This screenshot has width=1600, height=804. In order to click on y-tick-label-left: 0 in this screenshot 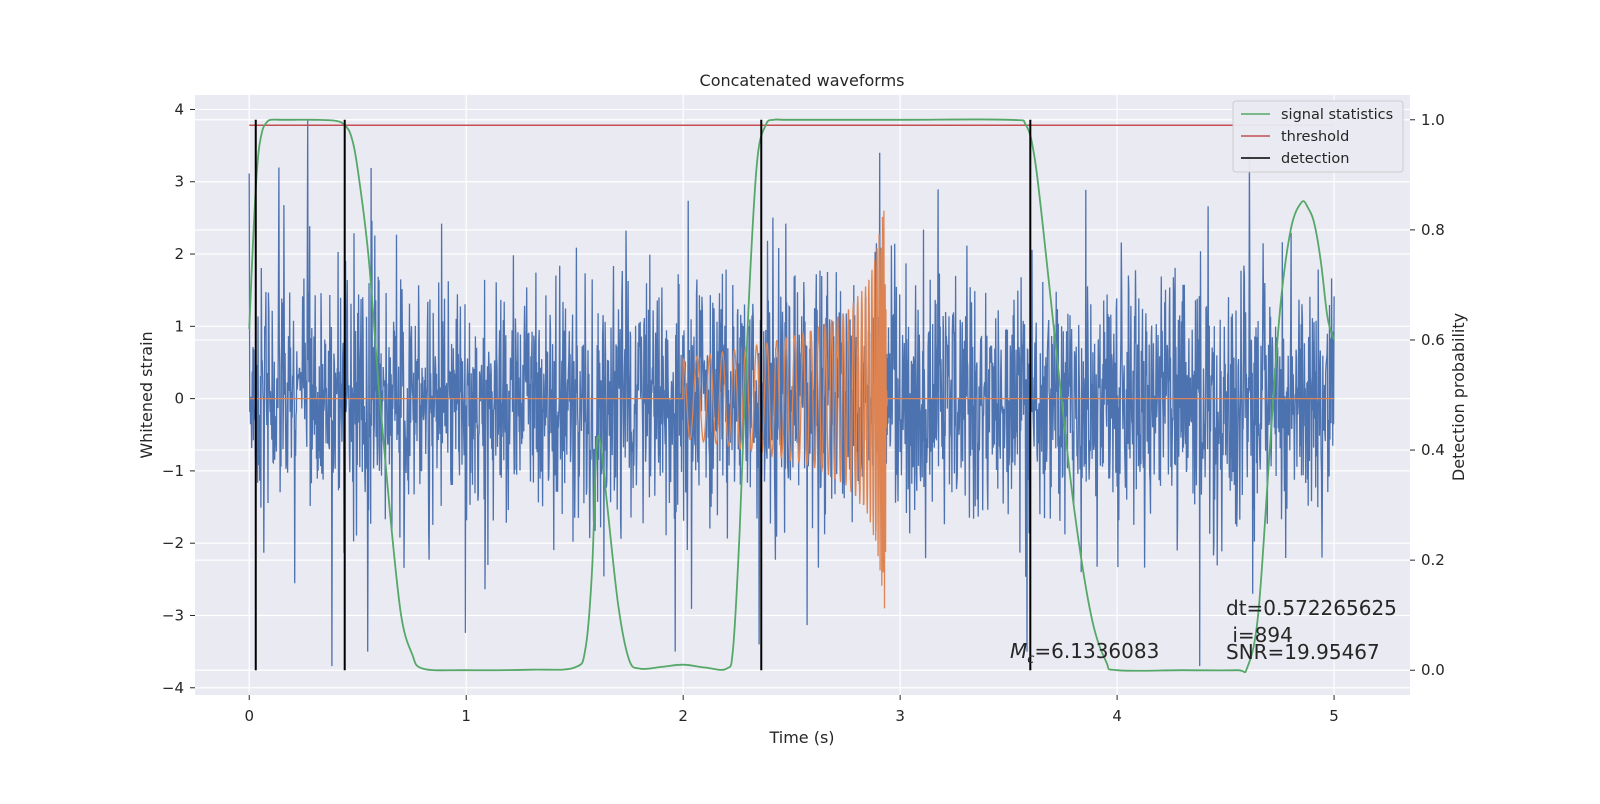, I will do `click(179, 399)`.